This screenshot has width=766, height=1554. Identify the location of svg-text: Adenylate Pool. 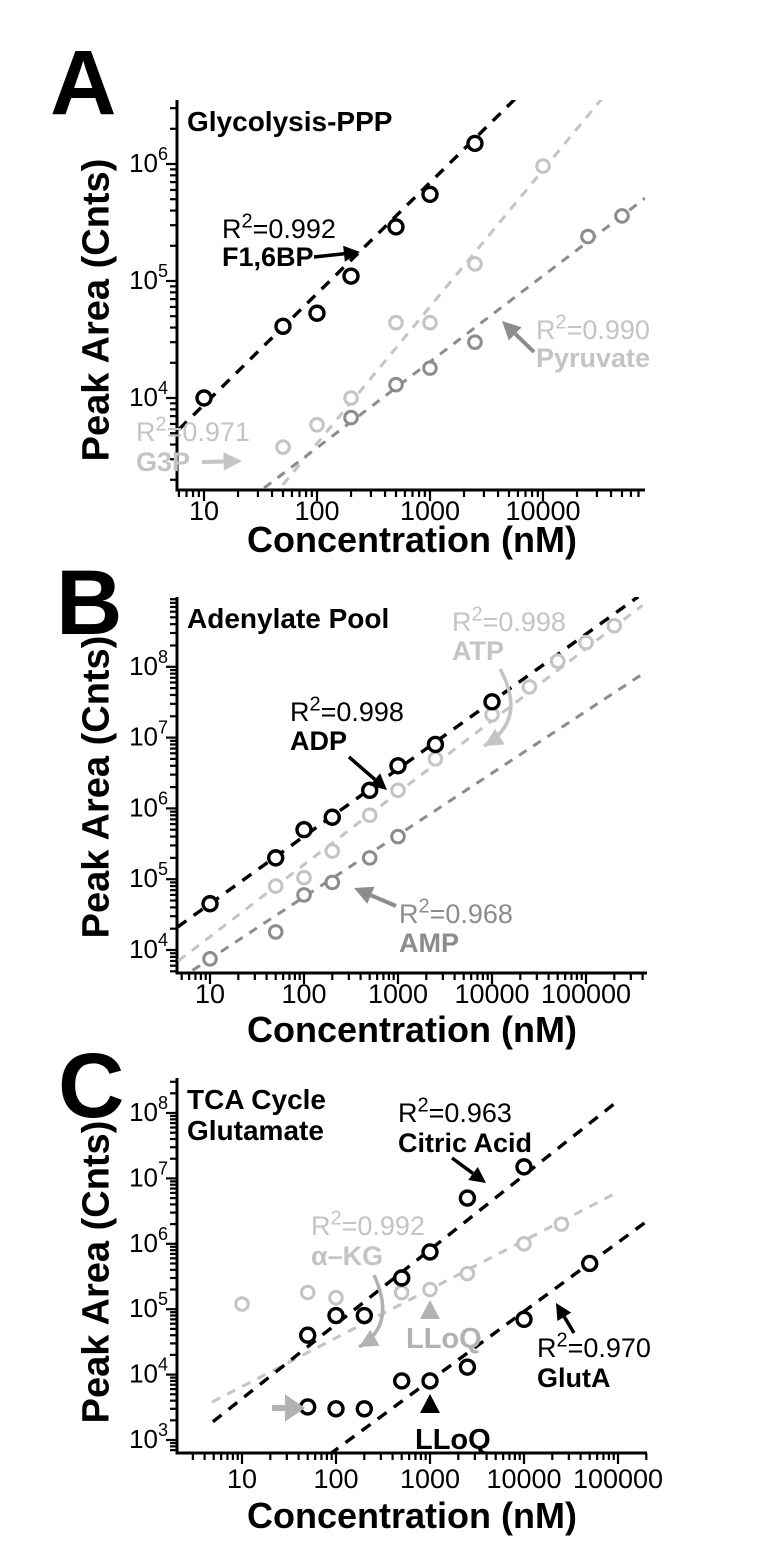
(288, 618).